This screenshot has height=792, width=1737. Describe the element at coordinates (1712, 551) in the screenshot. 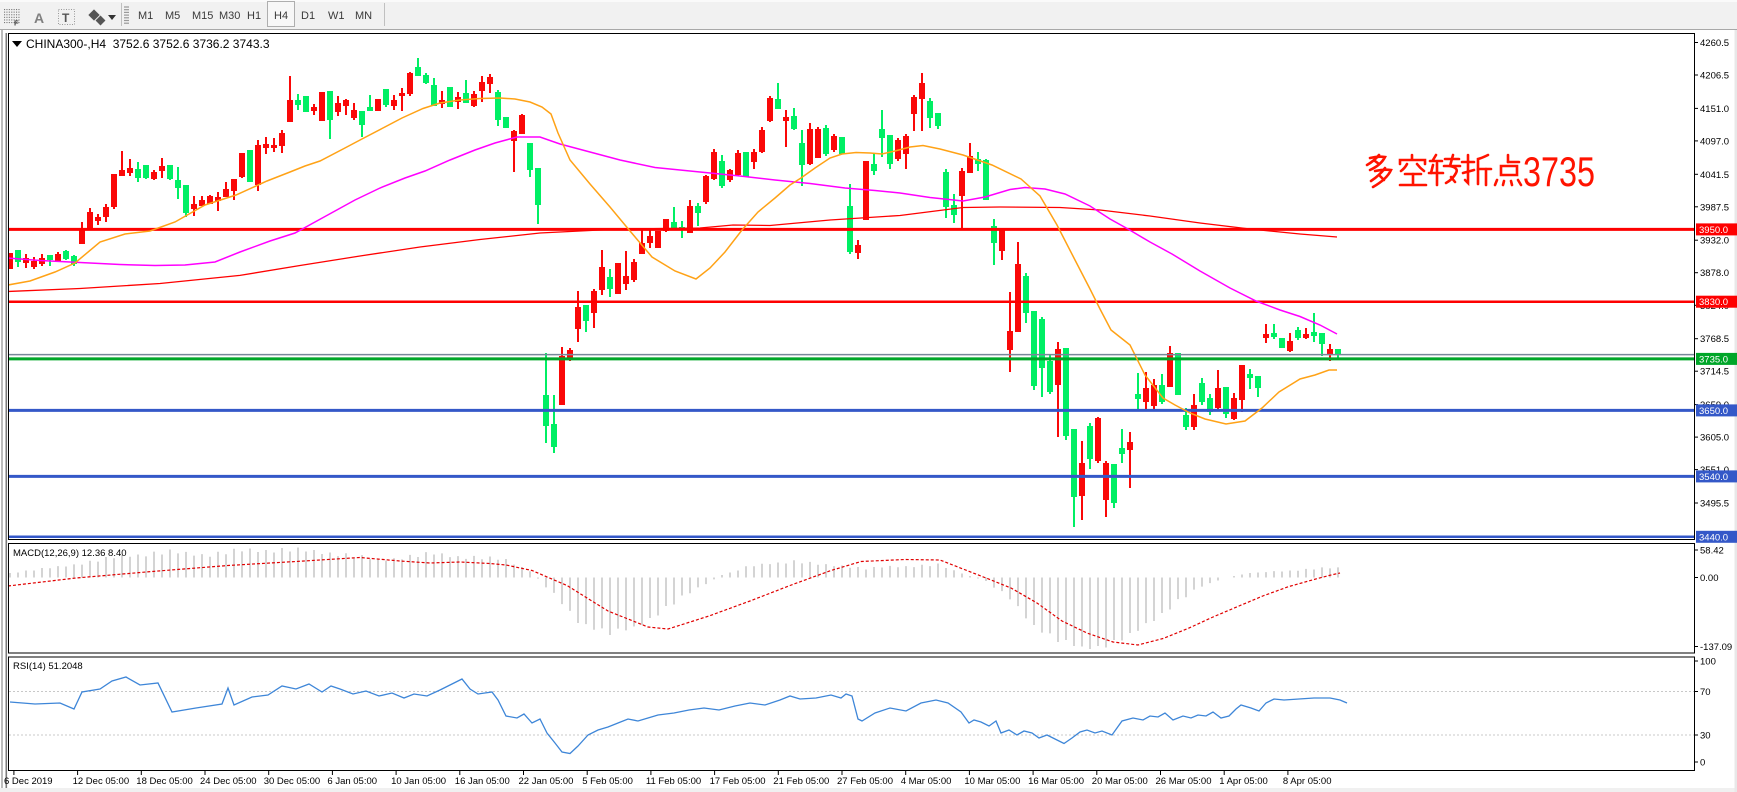

I see `svg-text: 58.42` at that location.